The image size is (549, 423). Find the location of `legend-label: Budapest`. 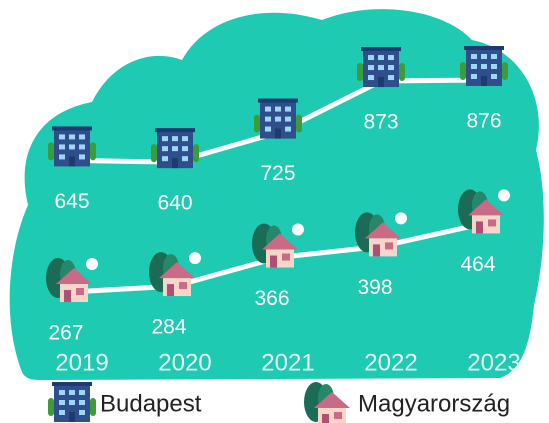

legend-label: Budapest is located at coordinates (151, 403).